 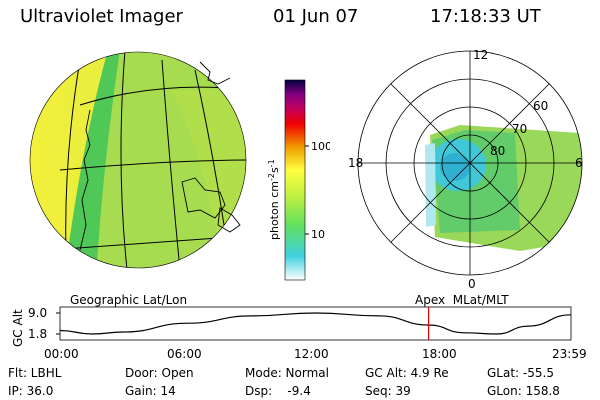 I want to click on altitude-curve, so click(x=315, y=323).